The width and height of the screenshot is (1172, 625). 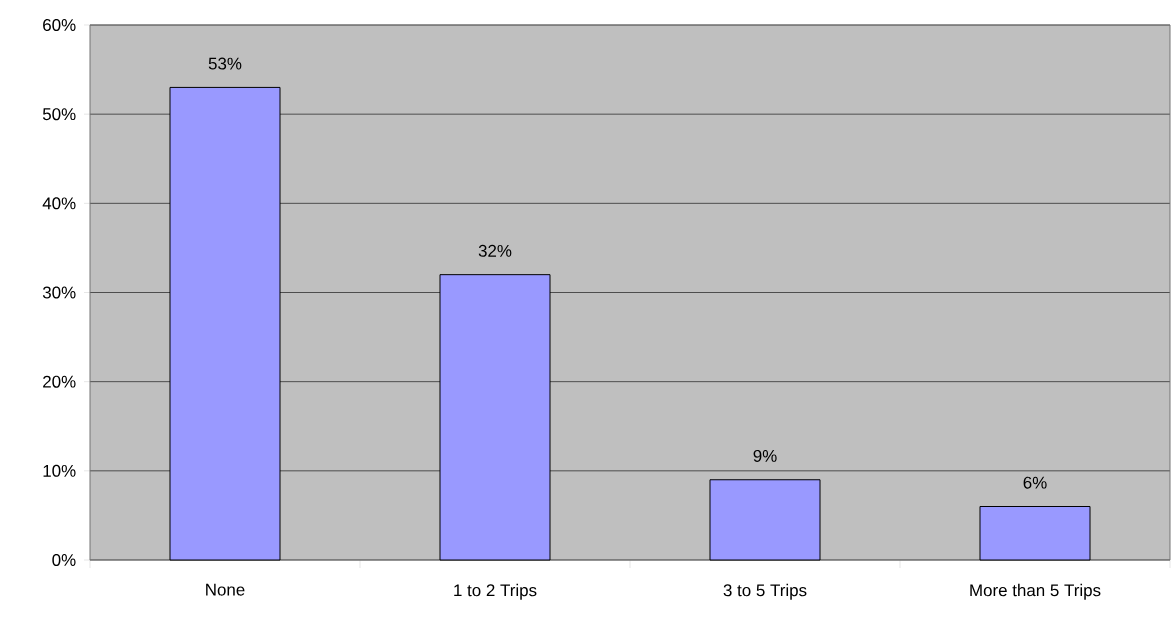 What do you see at coordinates (495, 250) in the screenshot?
I see `data-label: 32%` at bounding box center [495, 250].